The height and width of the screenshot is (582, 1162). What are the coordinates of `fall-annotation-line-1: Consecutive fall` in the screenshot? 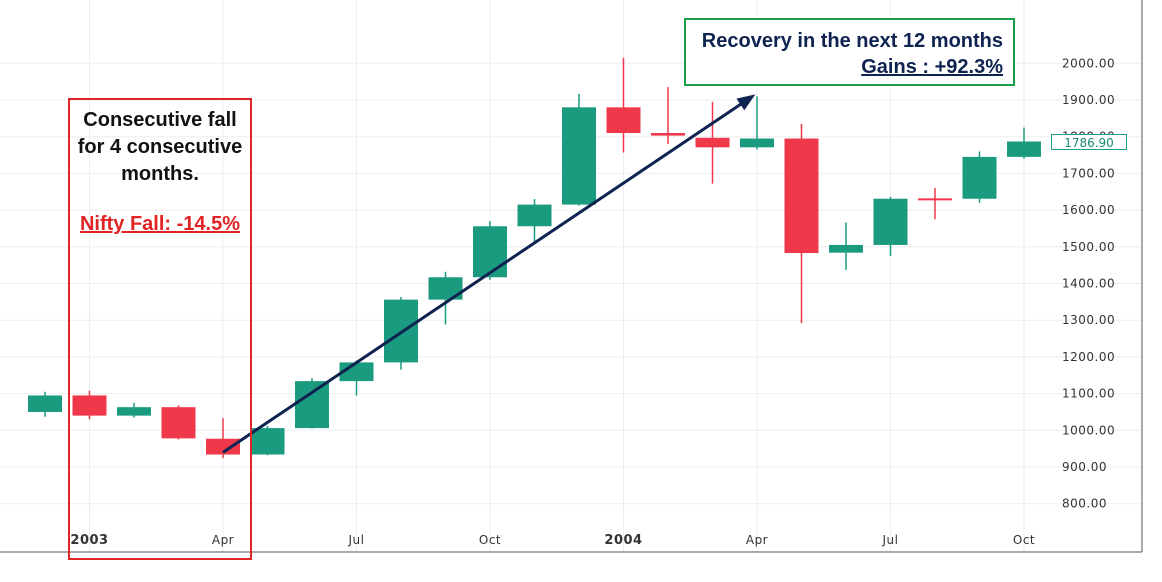 It's located at (160, 120).